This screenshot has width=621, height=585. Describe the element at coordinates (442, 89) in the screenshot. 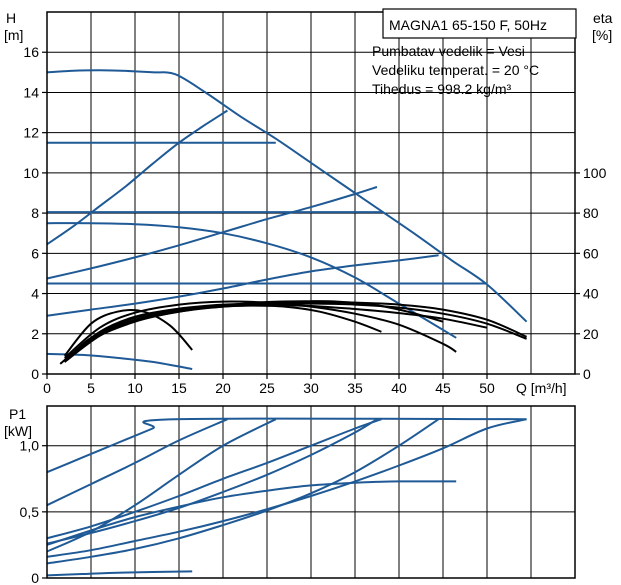

I see `info-line-3: Tihedus = 998.2 kg/m³` at that location.